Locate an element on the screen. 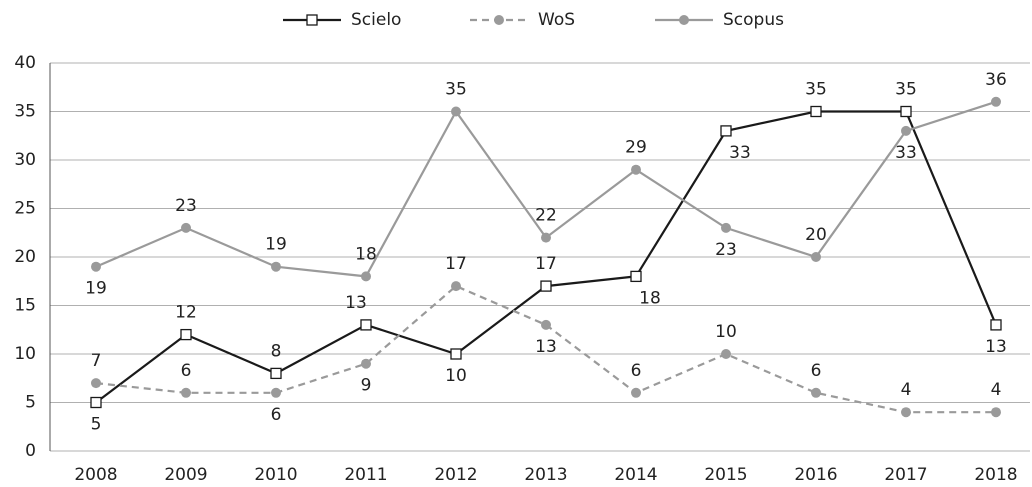  x-tick-label: 2009 is located at coordinates (185, 475).